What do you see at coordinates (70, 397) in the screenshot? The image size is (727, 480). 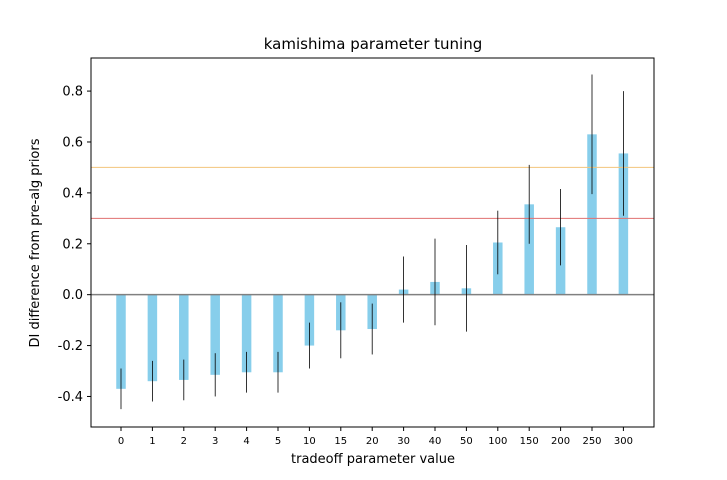 I see `y-tick-label: -0.4` at bounding box center [70, 397].